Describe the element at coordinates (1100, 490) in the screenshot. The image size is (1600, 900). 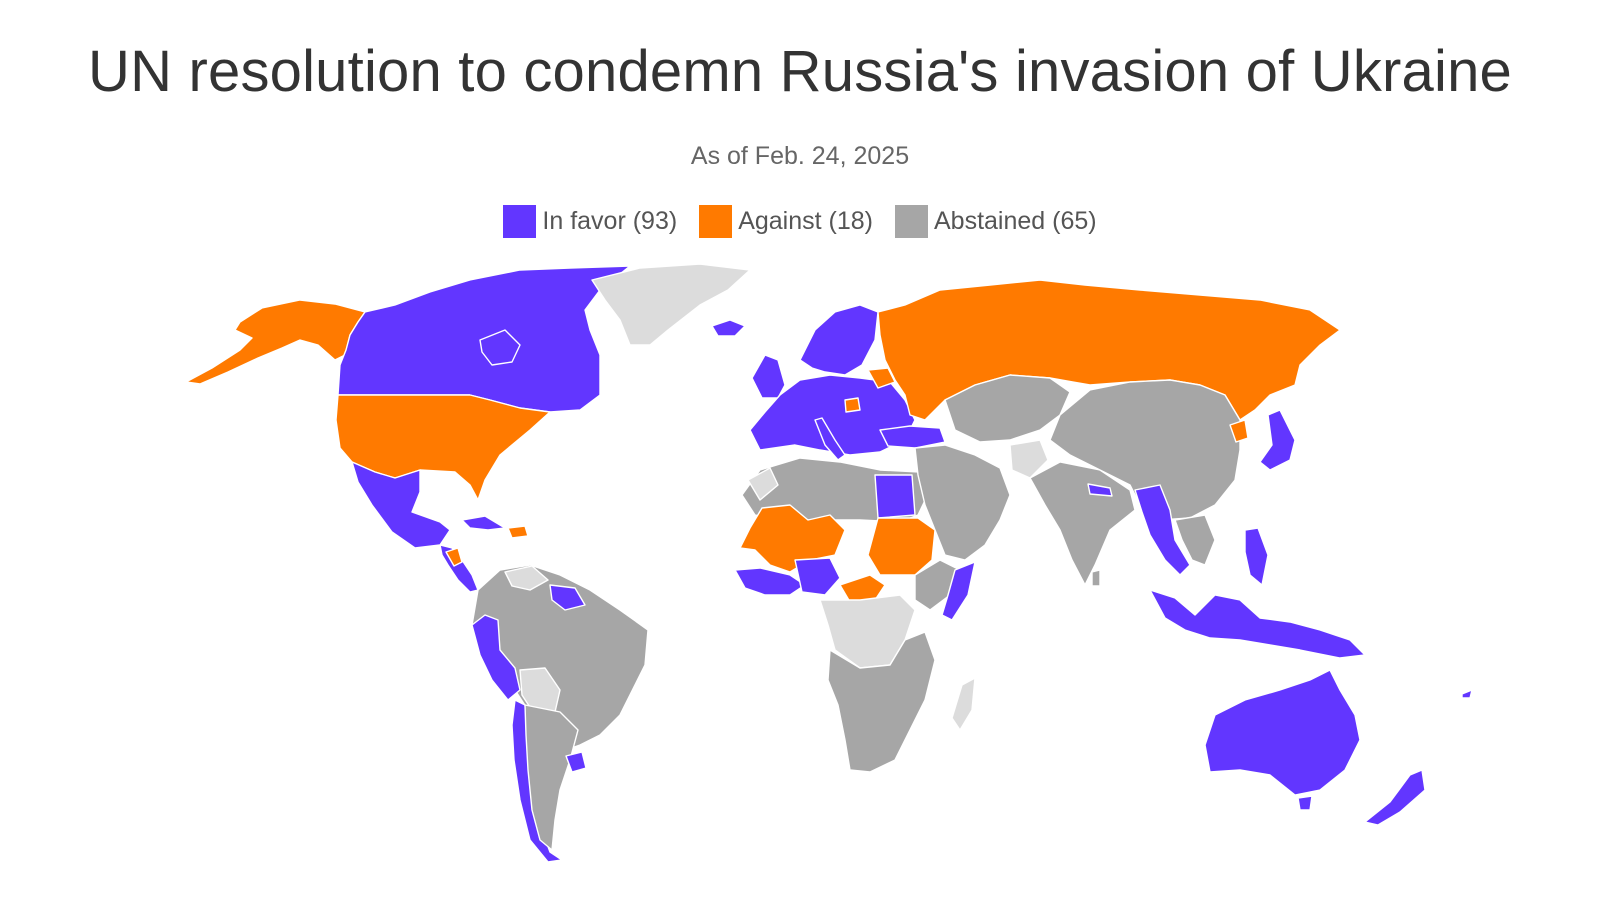
I see `region-nepal` at that location.